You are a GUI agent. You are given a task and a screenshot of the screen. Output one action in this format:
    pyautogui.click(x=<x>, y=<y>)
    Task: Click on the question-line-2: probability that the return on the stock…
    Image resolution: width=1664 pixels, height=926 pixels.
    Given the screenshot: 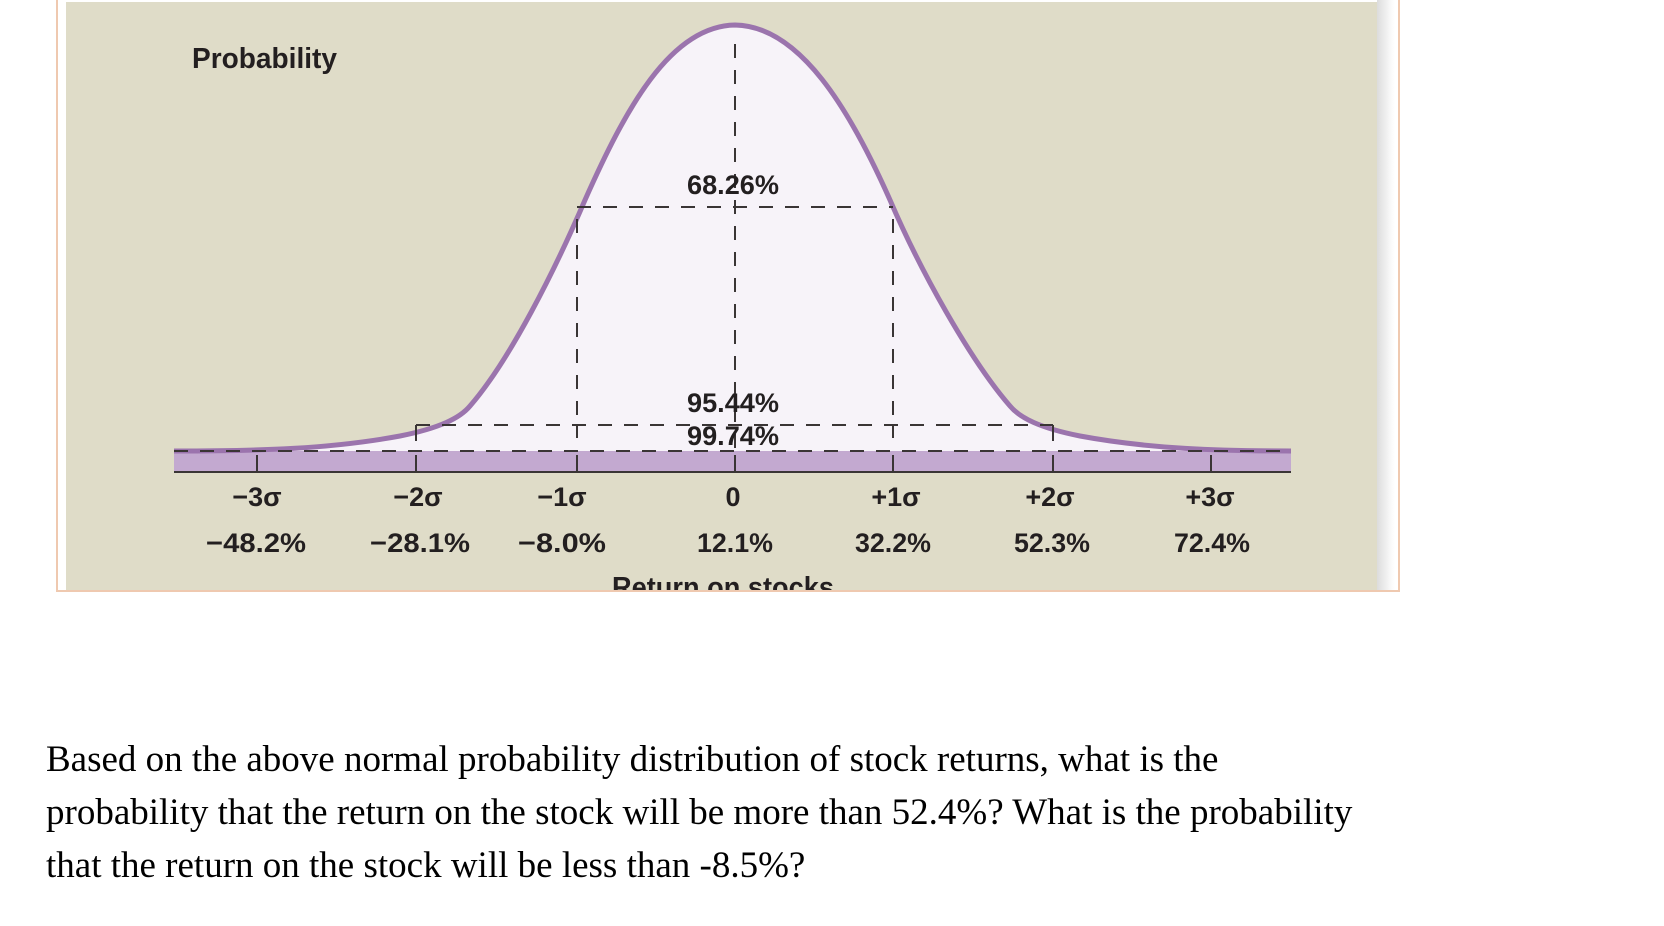 What is the action you would take?
    pyautogui.click(x=699, y=812)
    